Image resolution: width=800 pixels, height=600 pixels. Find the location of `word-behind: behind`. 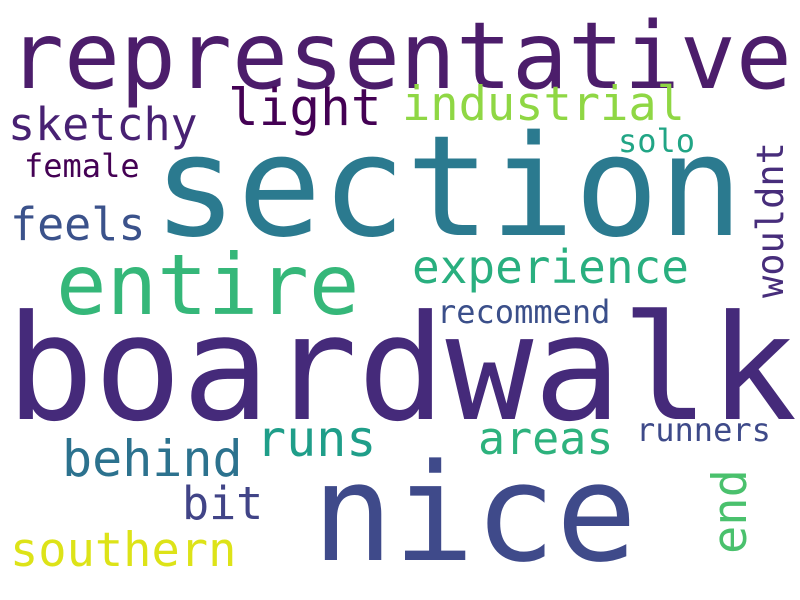

word-behind: behind is located at coordinates (152, 459).